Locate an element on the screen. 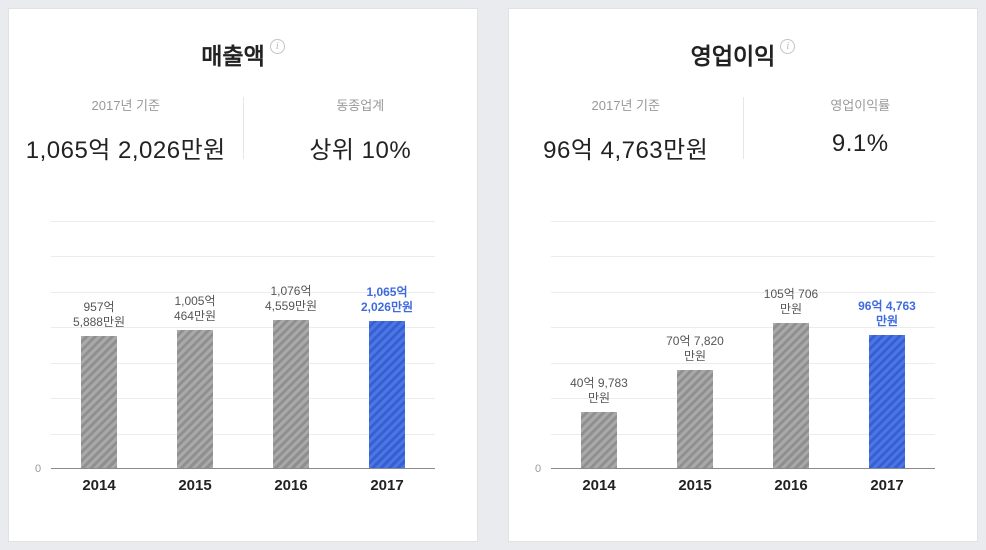  bar-value-label-2016: 105억 706 만원 is located at coordinates (791, 301).